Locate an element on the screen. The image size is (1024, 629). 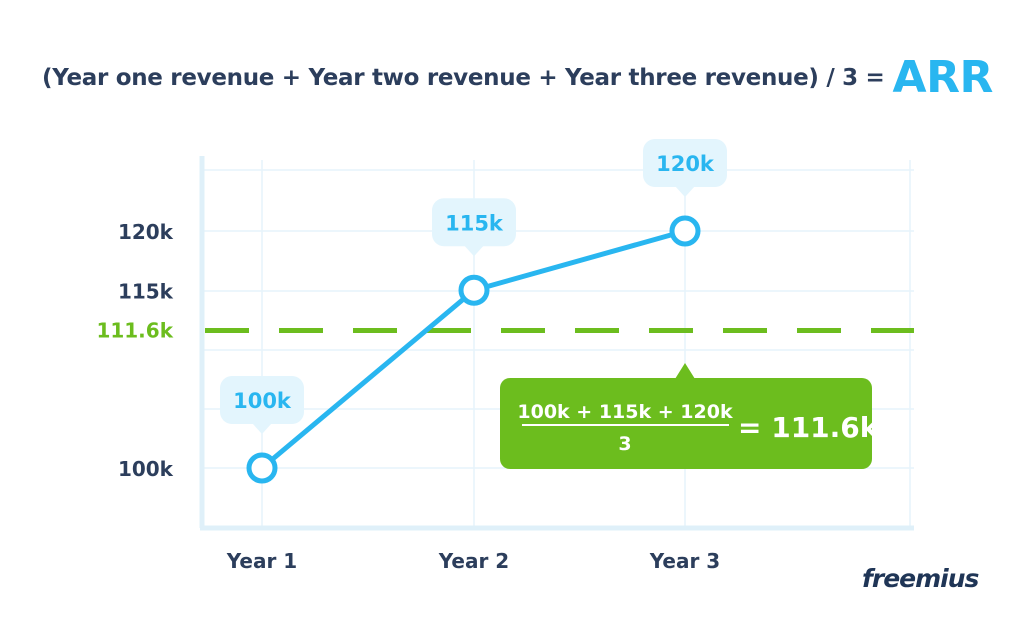
formula-numerator: 100k + 115k + 120k is located at coordinates (625, 412).